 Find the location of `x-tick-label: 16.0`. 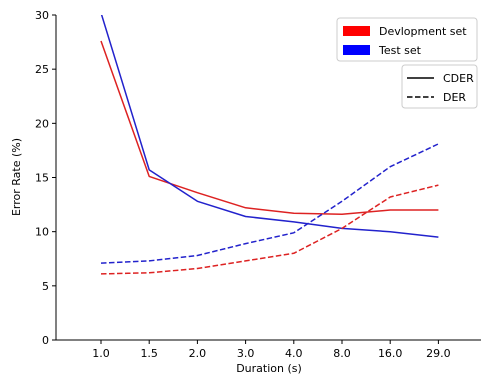

x-tick-label: 16.0 is located at coordinates (390, 353).